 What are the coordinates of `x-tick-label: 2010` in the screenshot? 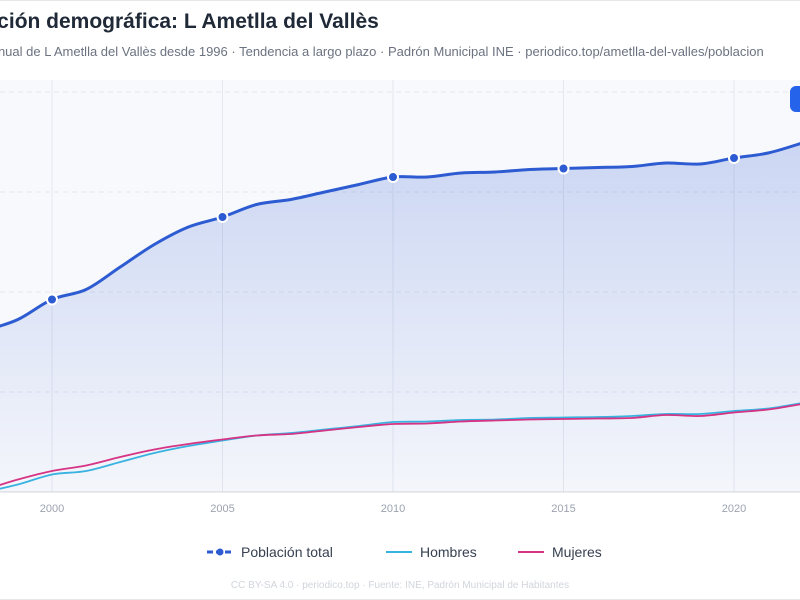 It's located at (393, 509).